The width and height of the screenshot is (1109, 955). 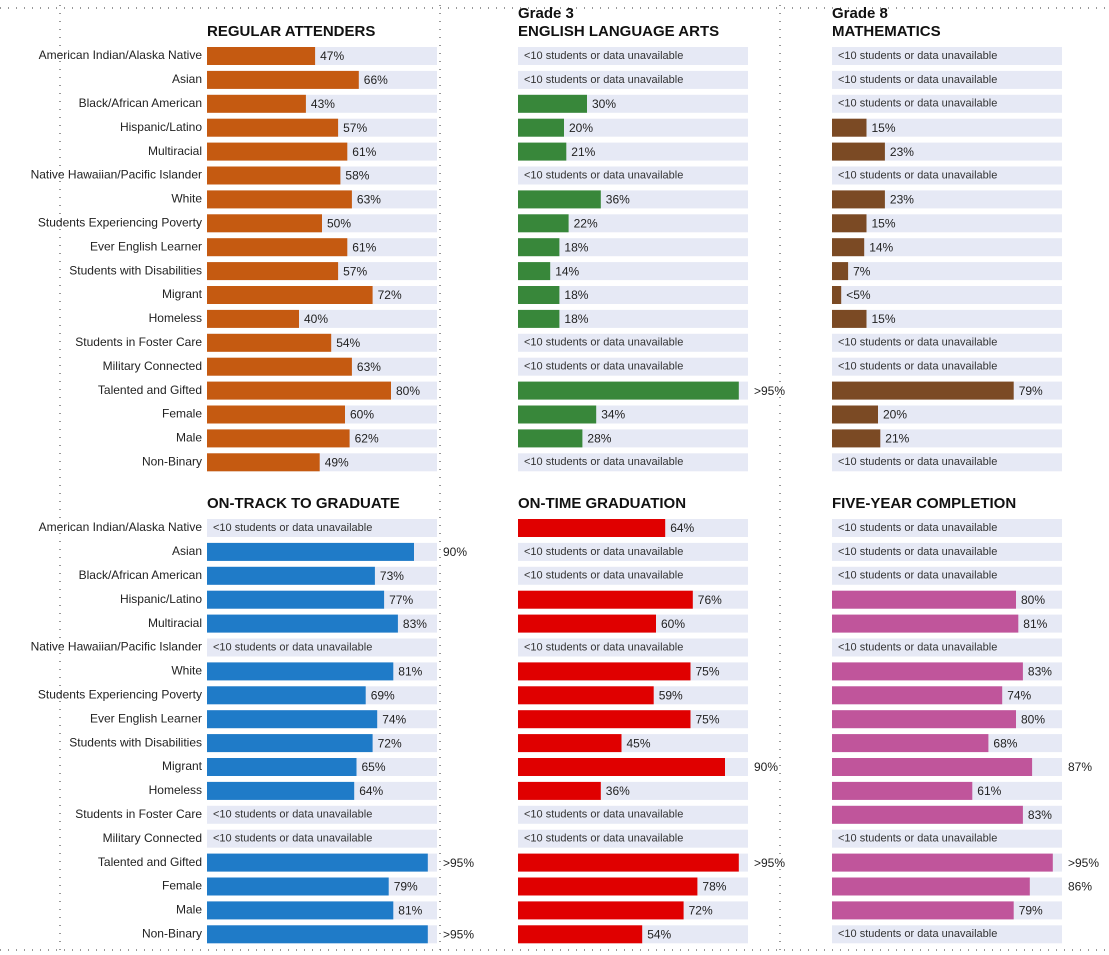 What do you see at coordinates (858, 295) in the screenshot?
I see `value-label: <5%` at bounding box center [858, 295].